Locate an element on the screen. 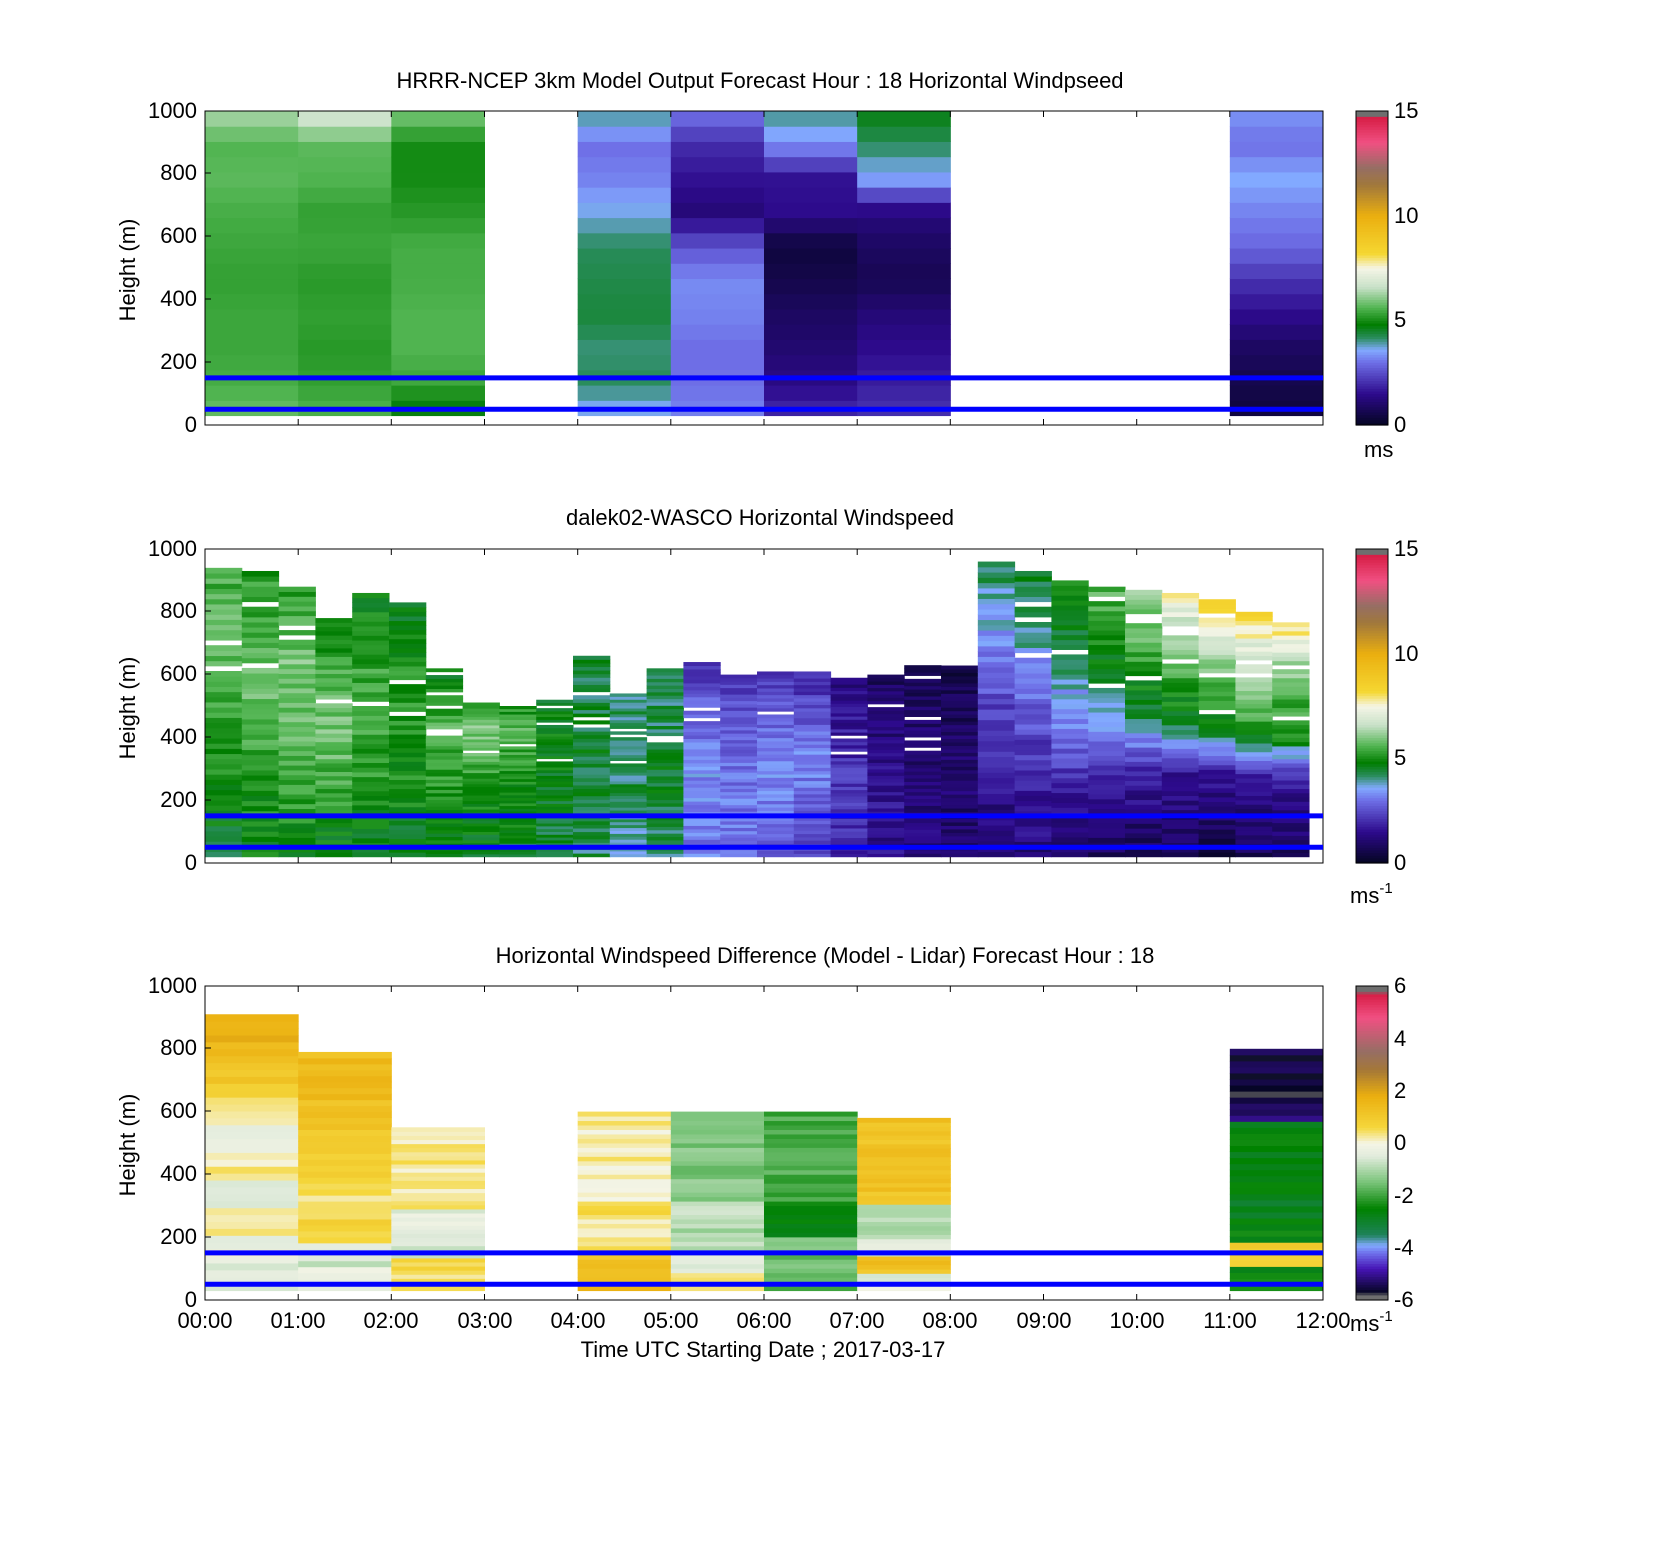 This screenshot has height=1561, width=1680. x-tick-label: 08:00 is located at coordinates (949, 1320).